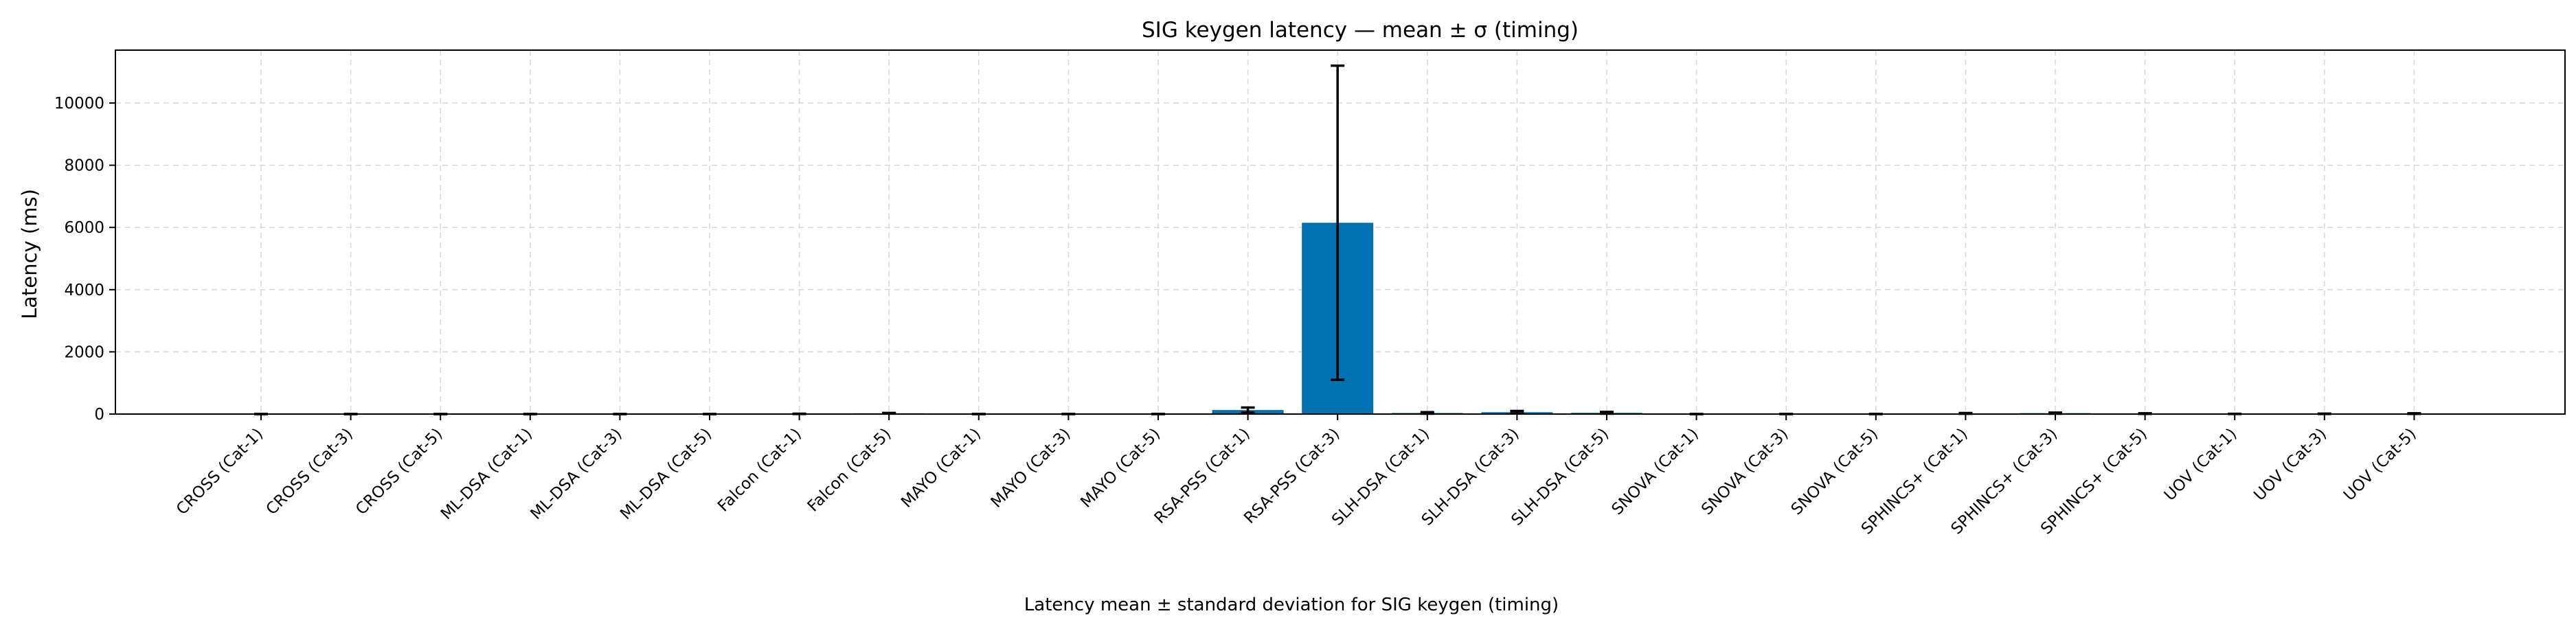  I want to click on x-tick-label: Falcon (Cat-1), so click(759, 470).